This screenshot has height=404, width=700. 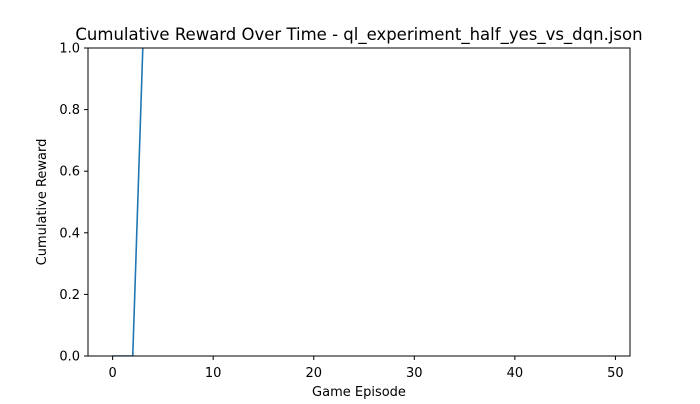 I want to click on y-tick-label: 0.6, so click(x=69, y=172).